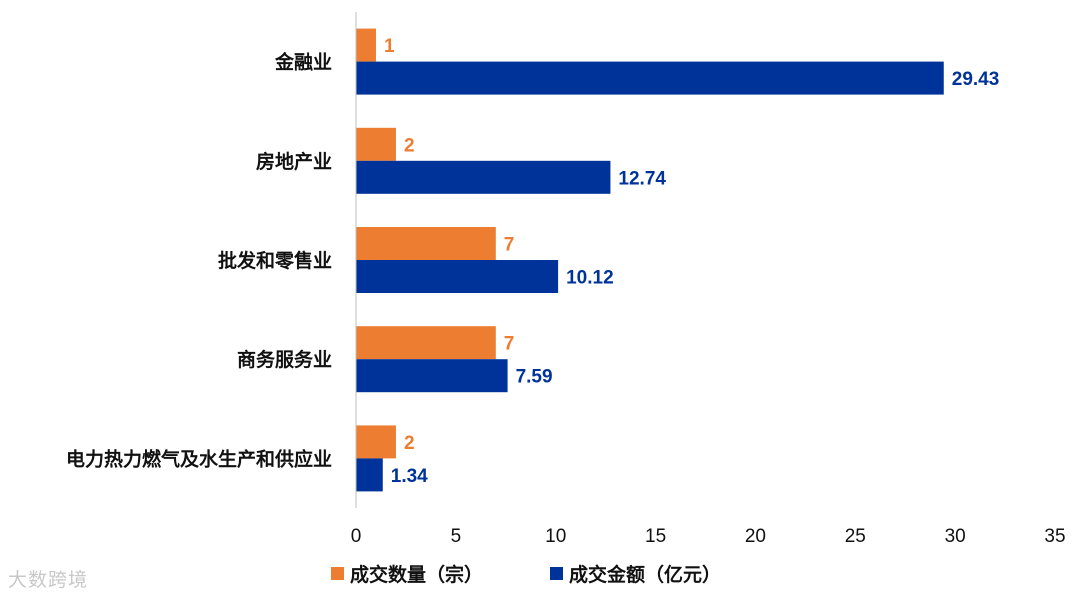 The height and width of the screenshot is (599, 1080). Describe the element at coordinates (534, 377) in the screenshot. I see `data-label-amount: 7.59` at that location.